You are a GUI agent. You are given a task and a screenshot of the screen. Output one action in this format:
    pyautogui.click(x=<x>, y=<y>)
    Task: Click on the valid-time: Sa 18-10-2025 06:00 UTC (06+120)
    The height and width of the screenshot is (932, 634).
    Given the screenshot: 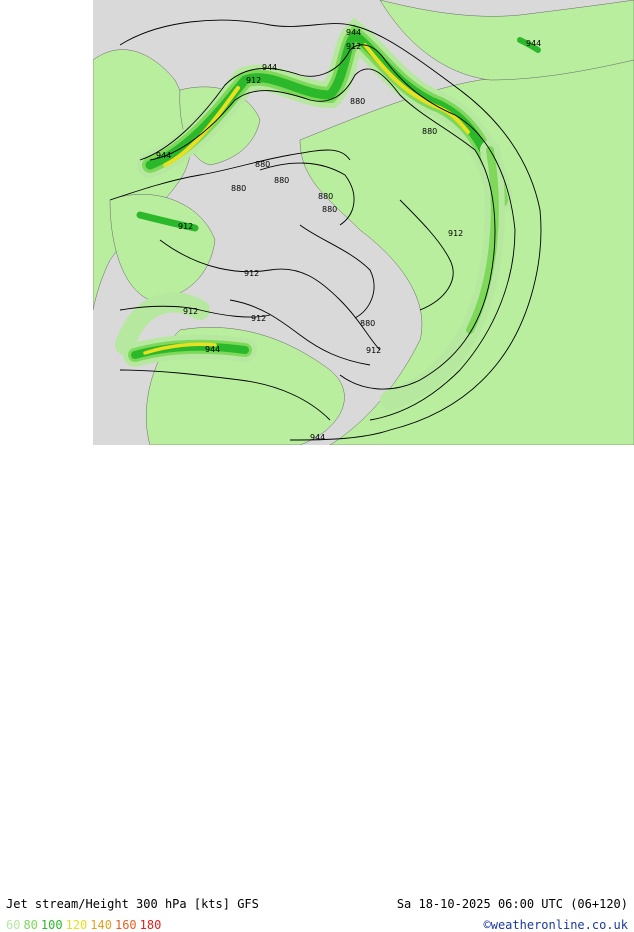 What is the action you would take?
    pyautogui.click(x=512, y=904)
    